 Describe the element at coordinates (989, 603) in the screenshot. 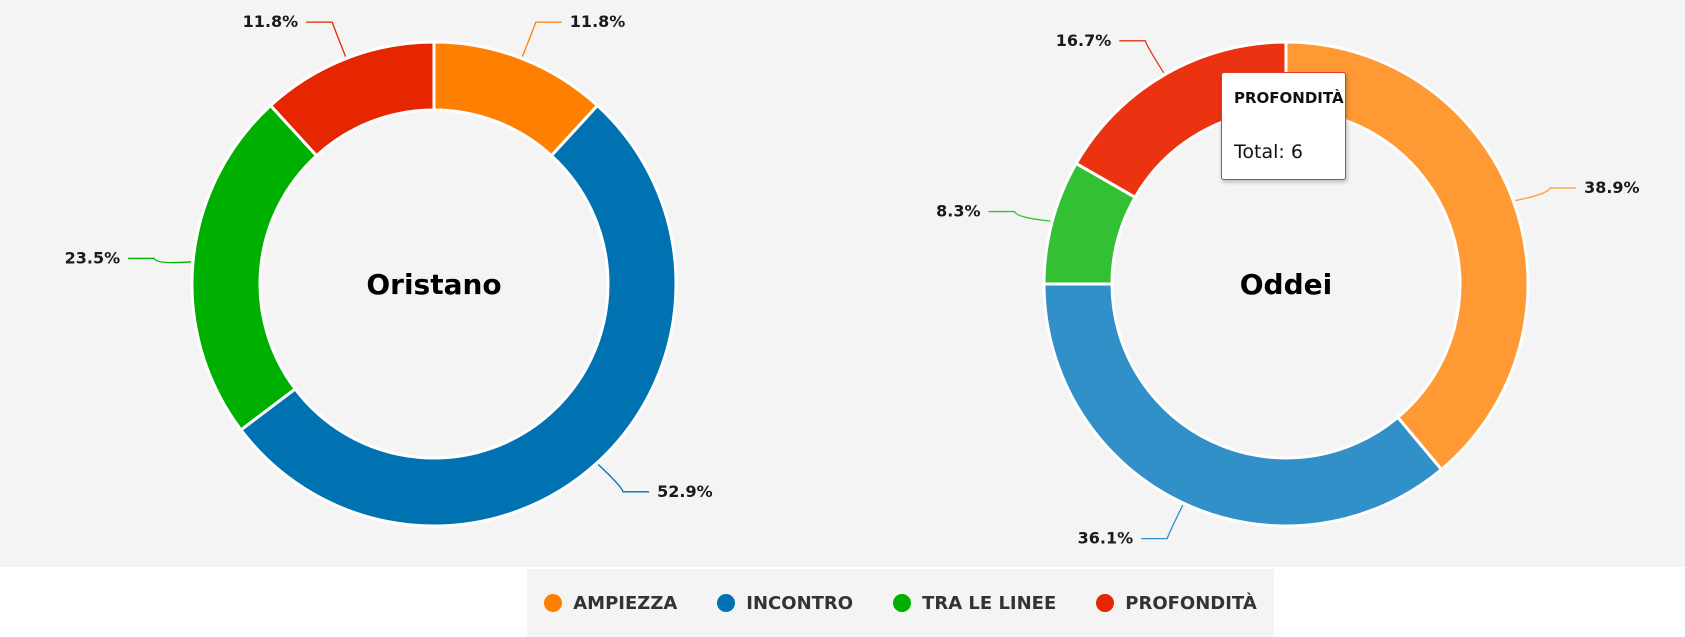

I see `legend-label: TRA LE LINEE` at that location.